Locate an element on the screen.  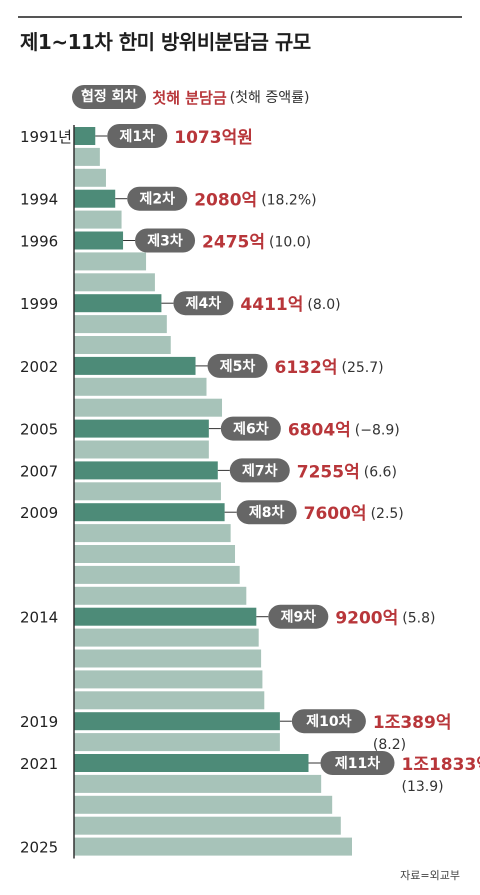
legend: 협정 회차 첫해 분담금 (첫해 증액률) is located at coordinates (190, 97).